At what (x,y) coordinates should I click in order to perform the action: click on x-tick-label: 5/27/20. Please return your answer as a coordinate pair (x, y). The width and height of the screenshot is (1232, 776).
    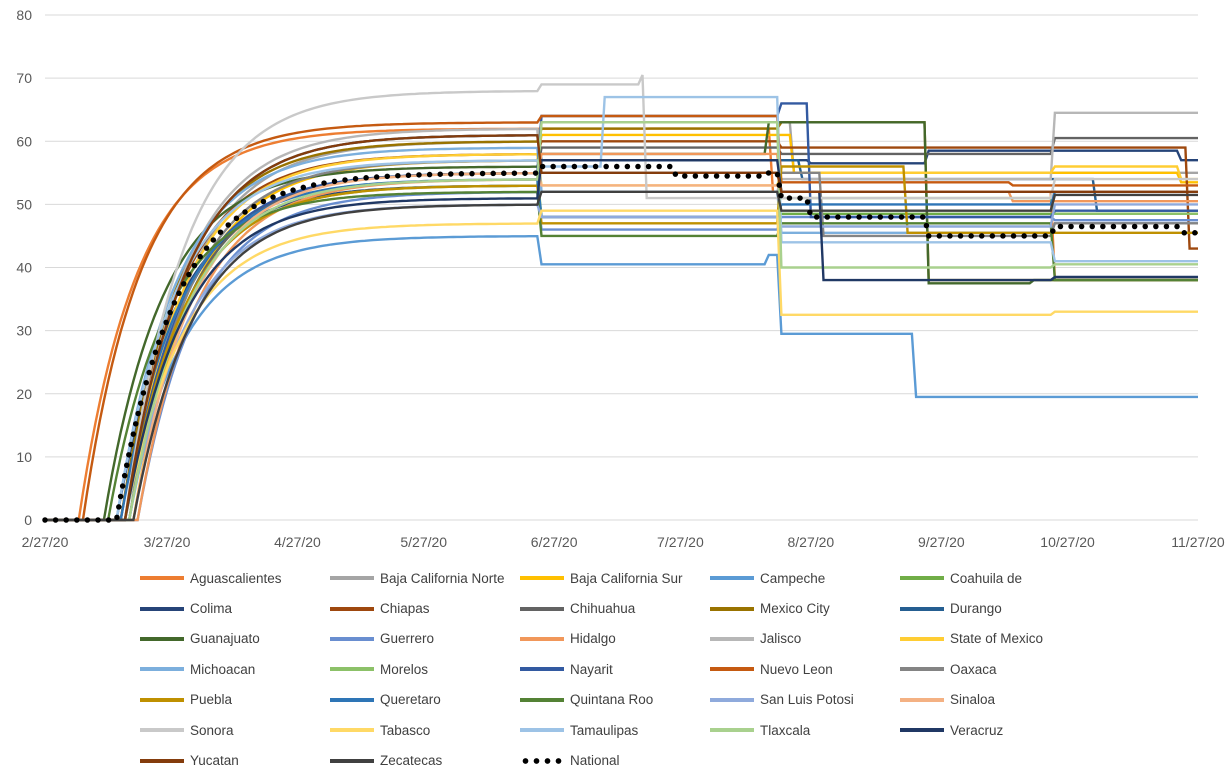
    Looking at the image, I should click on (423, 542).